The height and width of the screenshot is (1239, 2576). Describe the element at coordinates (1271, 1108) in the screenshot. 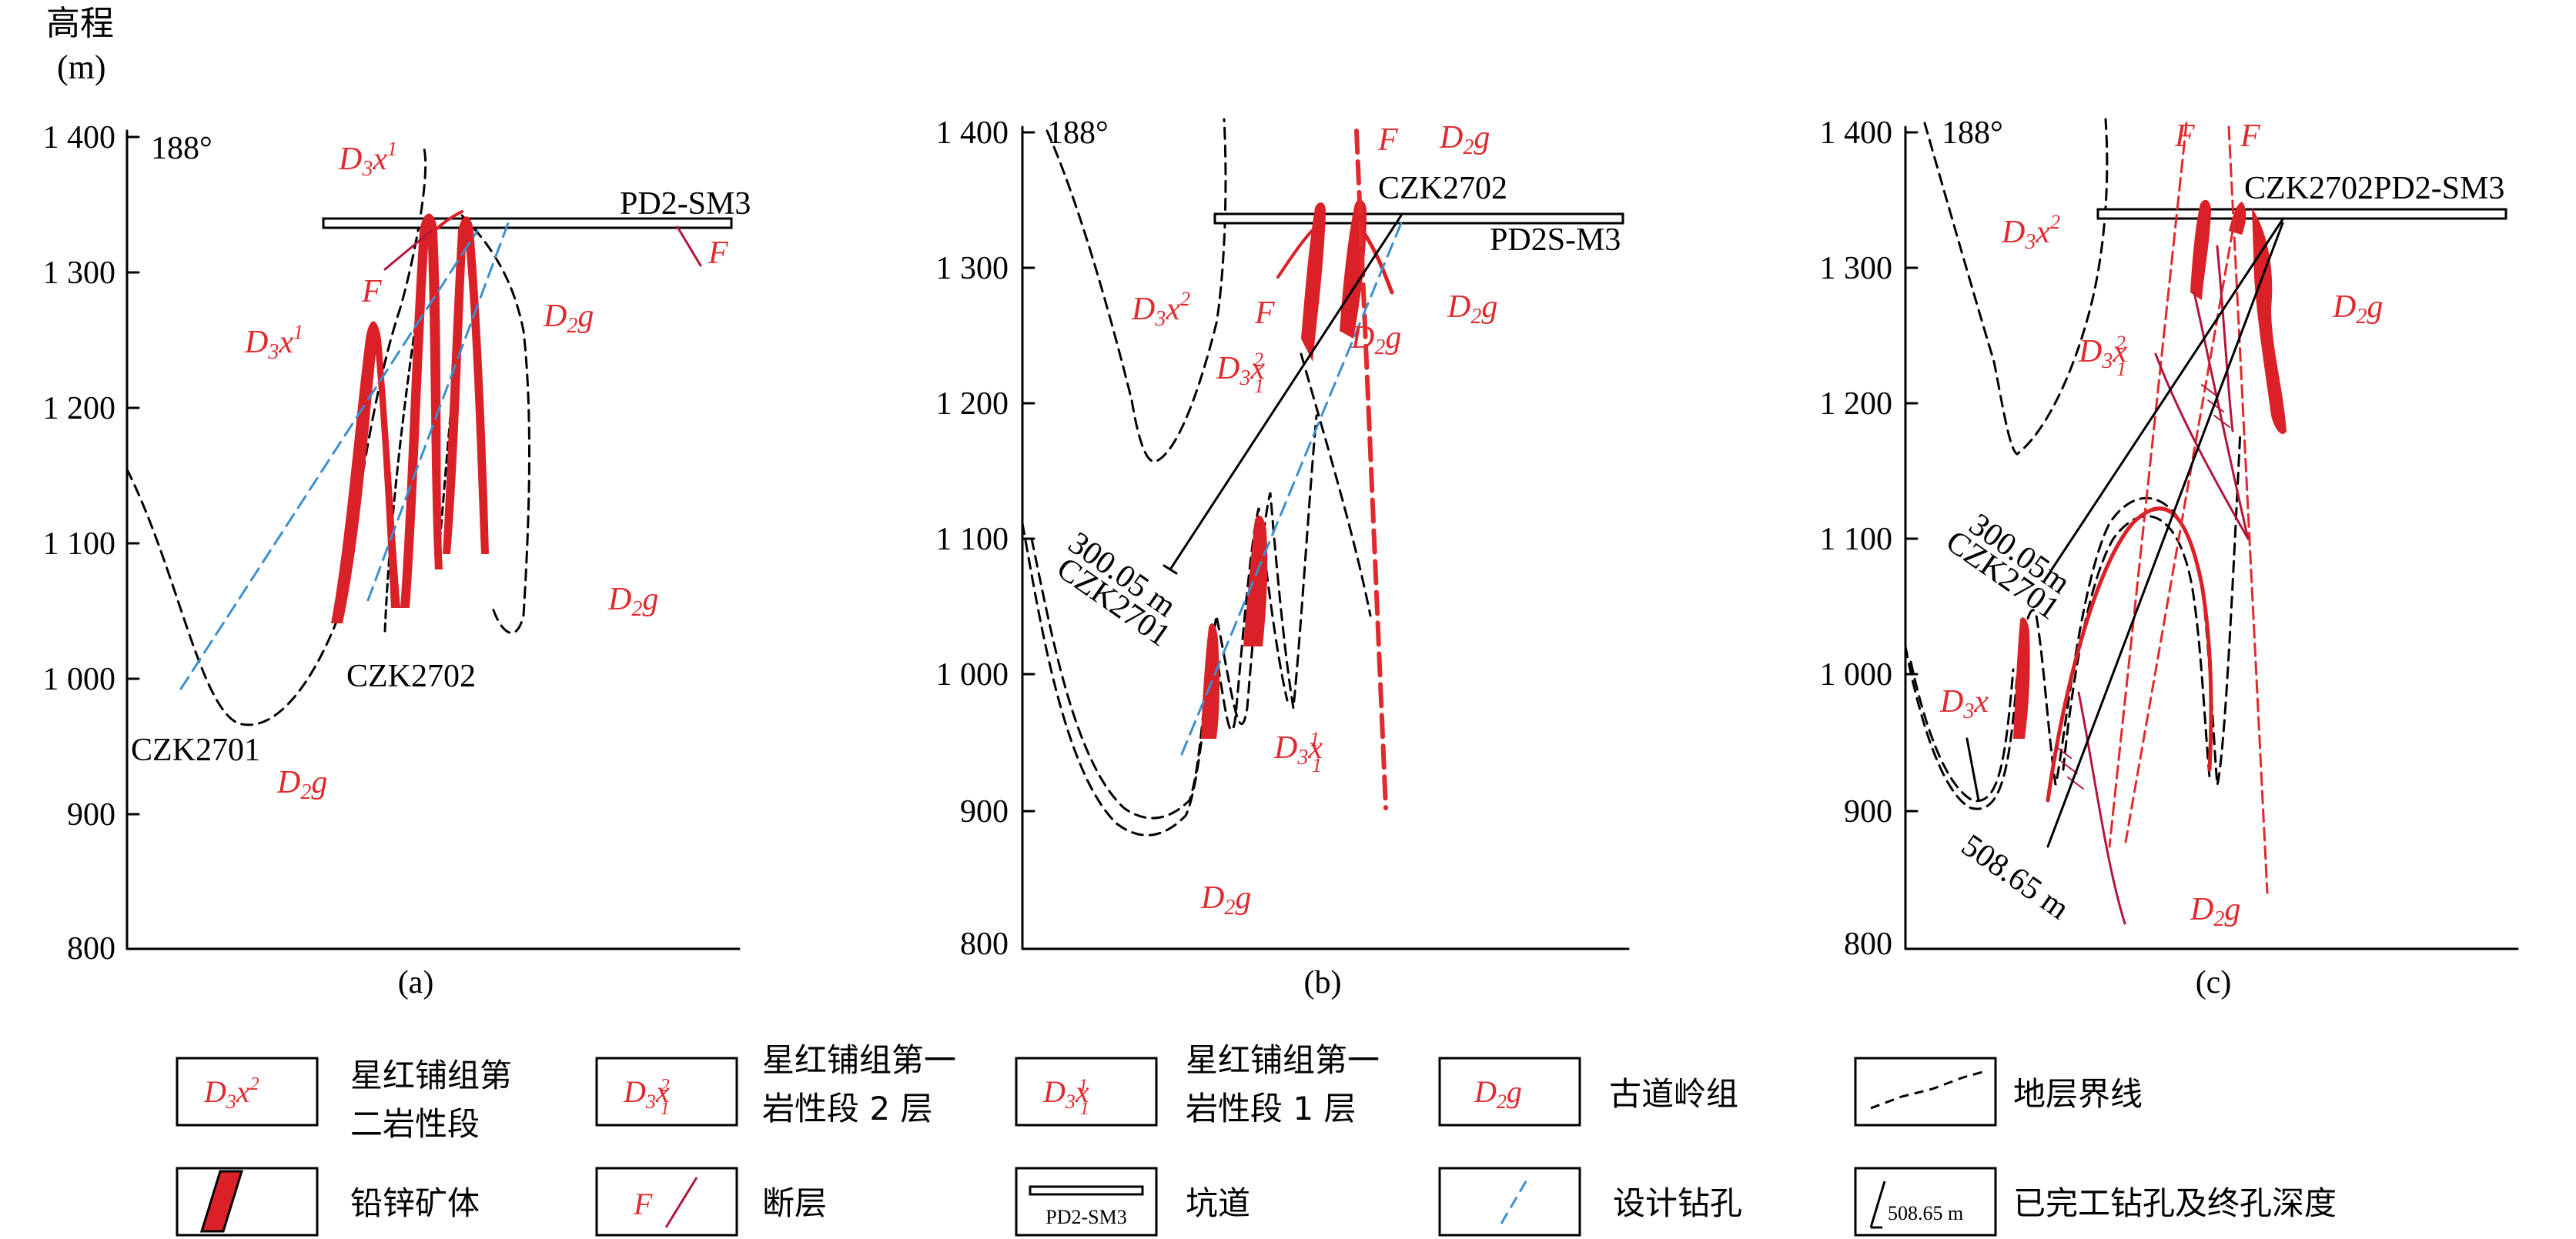

I see `legend-text-3b: 岩性段 1 层` at that location.